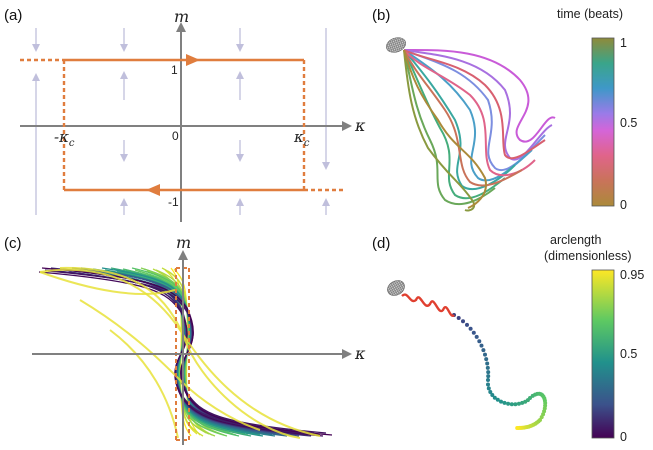 The image size is (653, 450). What do you see at coordinates (193, 60) in the screenshot?
I see `loop-arrow-right` at bounding box center [193, 60].